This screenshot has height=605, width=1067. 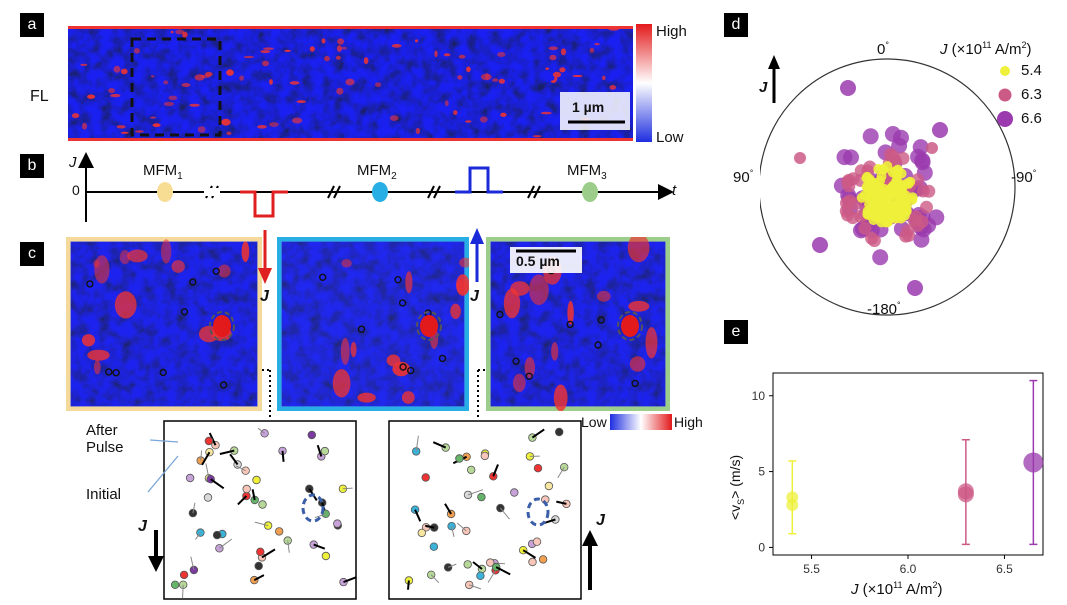 I want to click on mfm1-image, so click(x=164, y=324).